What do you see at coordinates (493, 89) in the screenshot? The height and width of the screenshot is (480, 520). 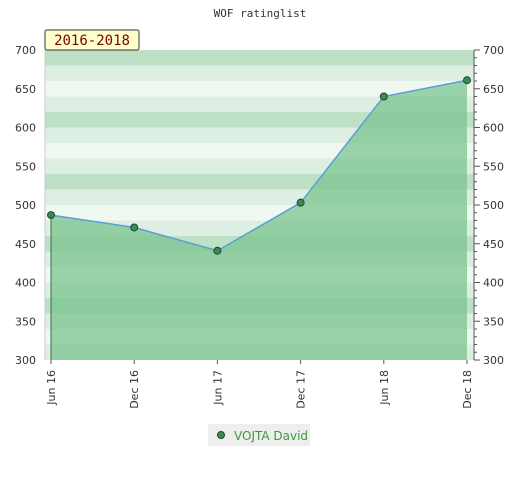 I see `y-tick-label-right: 650` at bounding box center [493, 89].